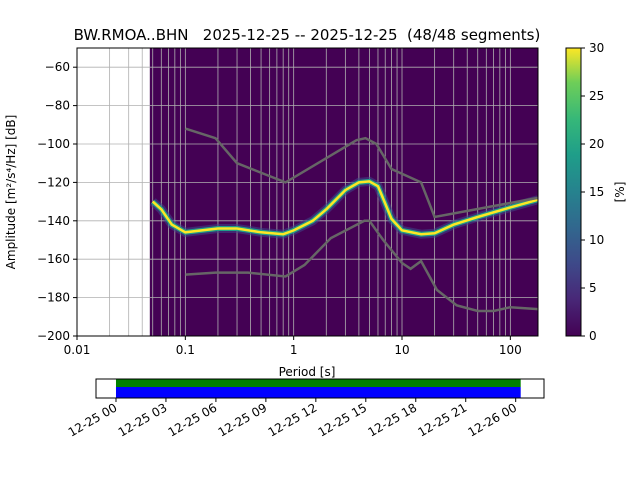 This screenshot has height=484, width=640. I want to click on x-tick-label: 0.01, so click(77, 350).